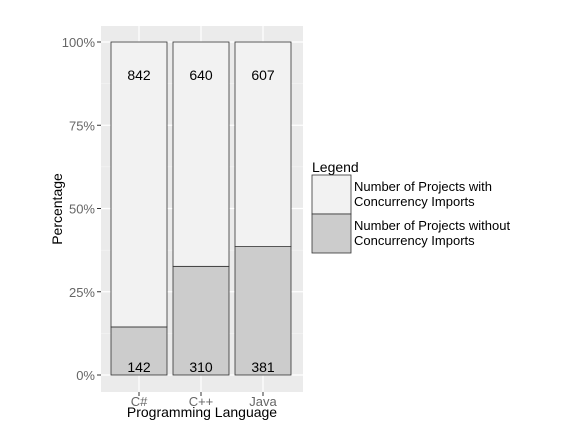  I want to click on data-label-with: 607, so click(263, 75).